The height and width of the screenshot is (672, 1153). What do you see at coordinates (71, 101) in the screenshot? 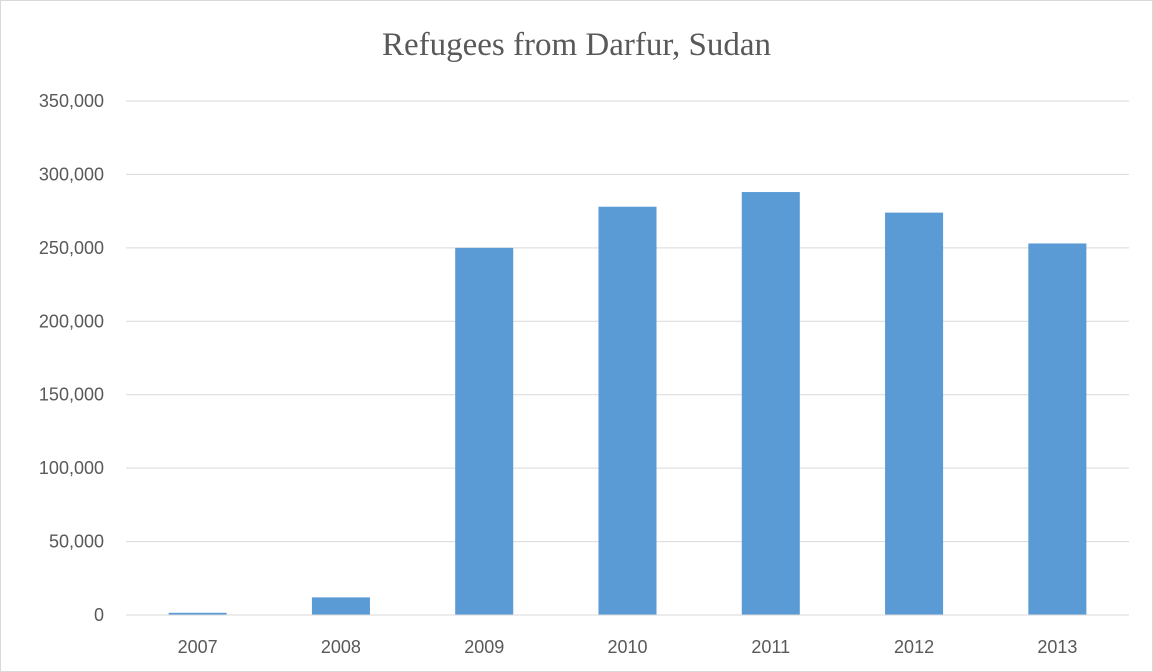
I see `y-tick-label: 350,000` at bounding box center [71, 101].